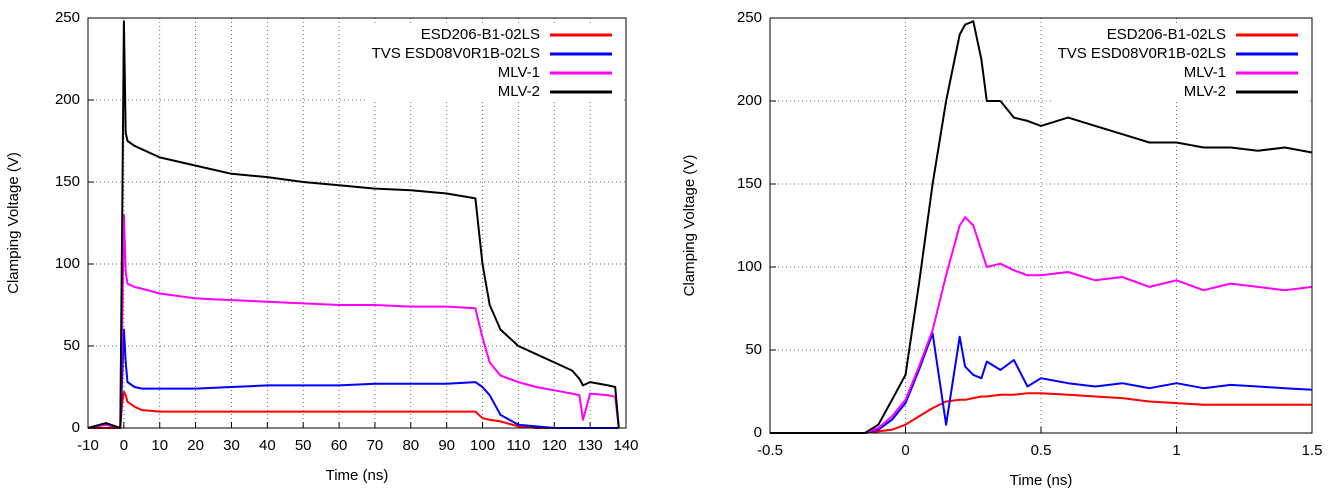 The image size is (1342, 503). Describe the element at coordinates (410, 445) in the screenshot. I see `x-tick-label: 80` at that location.